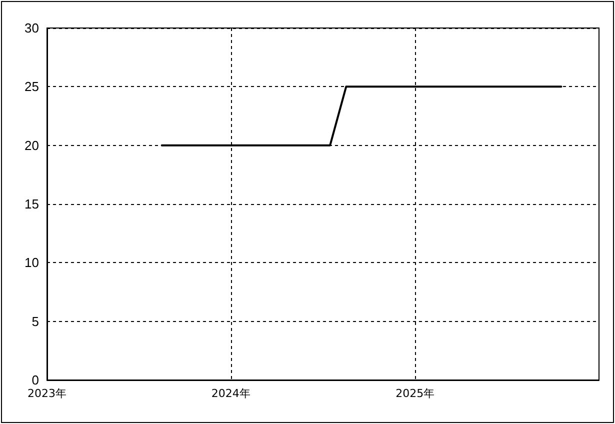 The image size is (615, 424). Describe the element at coordinates (35, 321) in the screenshot. I see `y-tick-label: 5` at that location.